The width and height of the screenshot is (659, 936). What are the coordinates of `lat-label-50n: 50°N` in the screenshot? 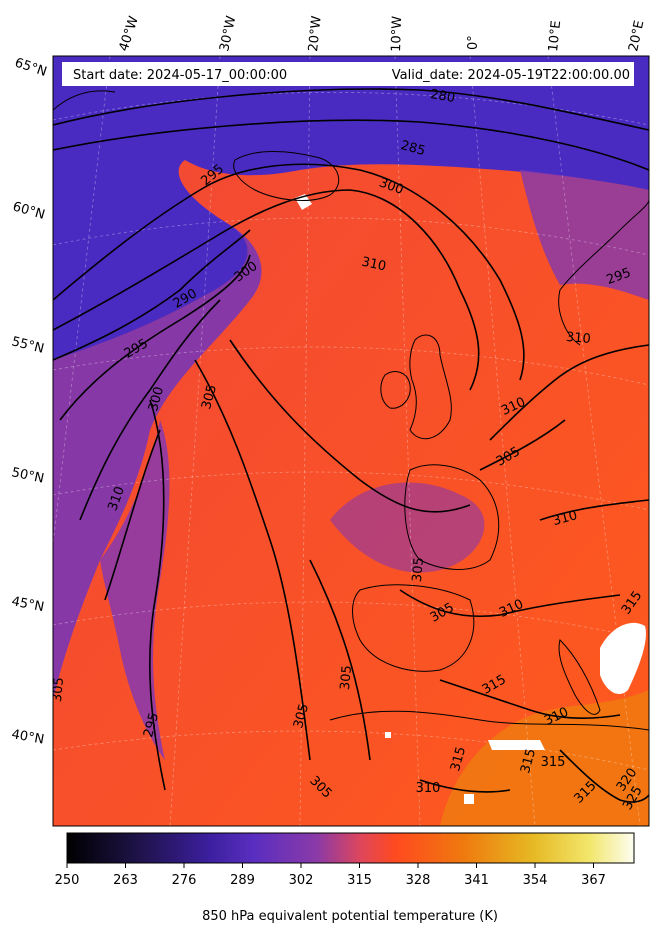 It's located at (27, 475).